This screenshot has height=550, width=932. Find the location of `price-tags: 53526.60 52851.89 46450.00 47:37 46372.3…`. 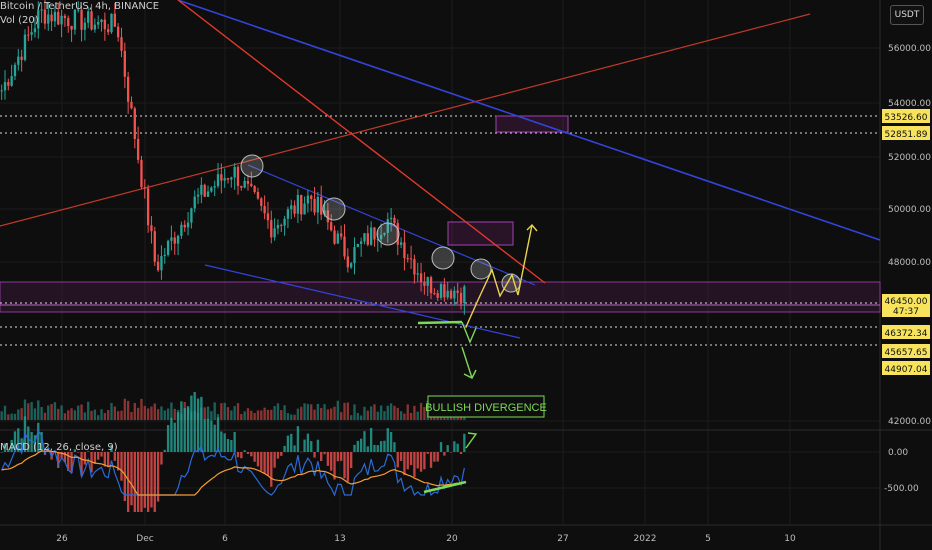

price-tags: 53526.60 52851.89 46450.00 47:37 46372.3… is located at coordinates (906, 242).